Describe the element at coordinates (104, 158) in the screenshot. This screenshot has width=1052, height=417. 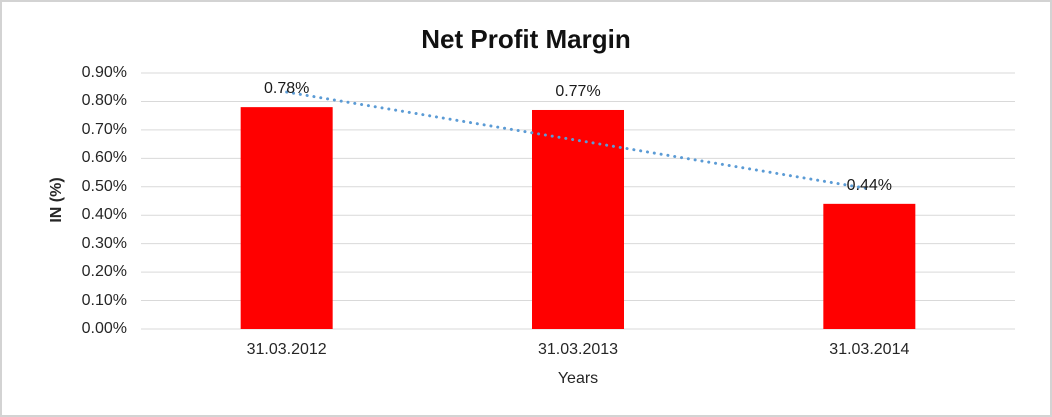
I see `y-tick-label: 0.60%` at that location.